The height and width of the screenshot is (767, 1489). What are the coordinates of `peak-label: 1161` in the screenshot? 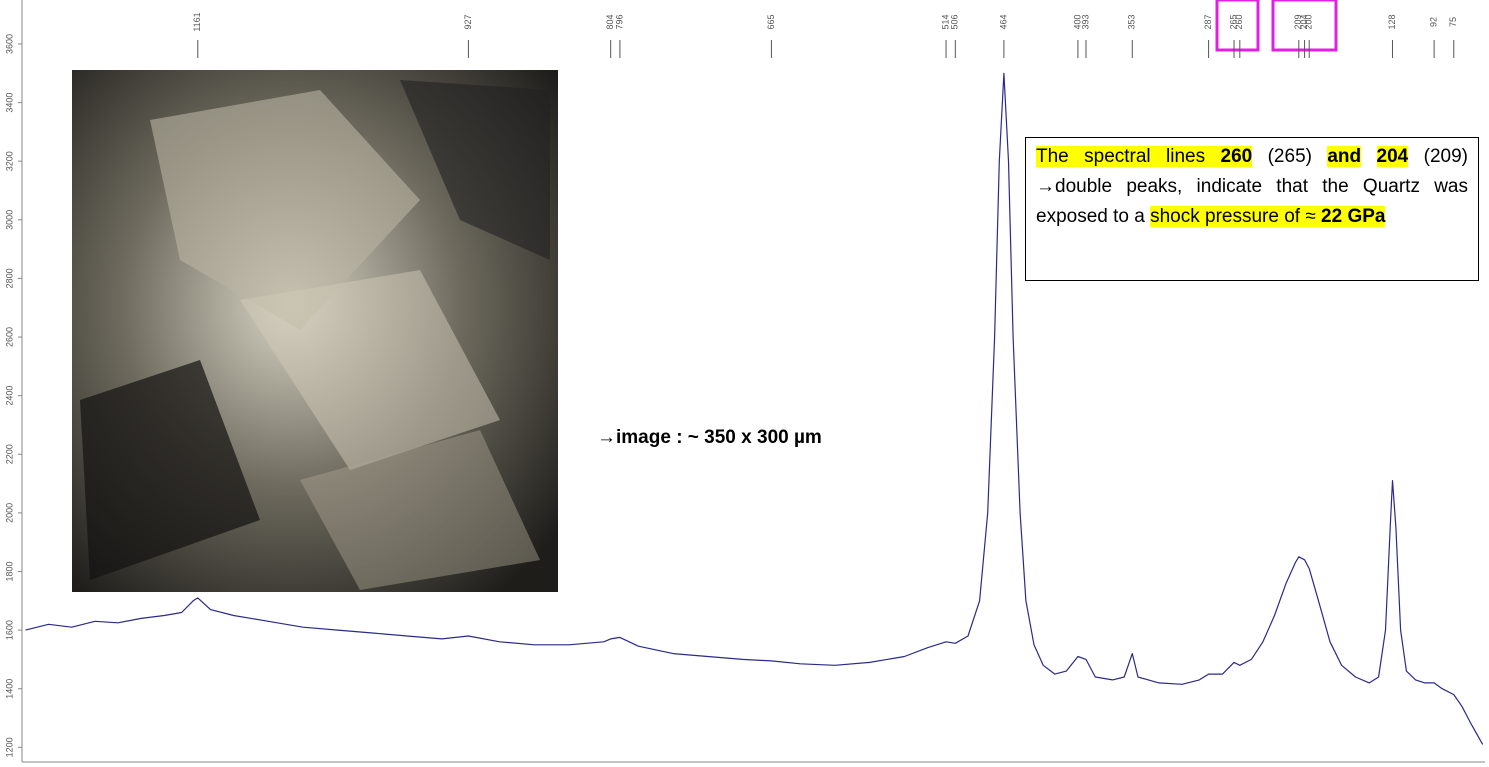 It's located at (197, 21).